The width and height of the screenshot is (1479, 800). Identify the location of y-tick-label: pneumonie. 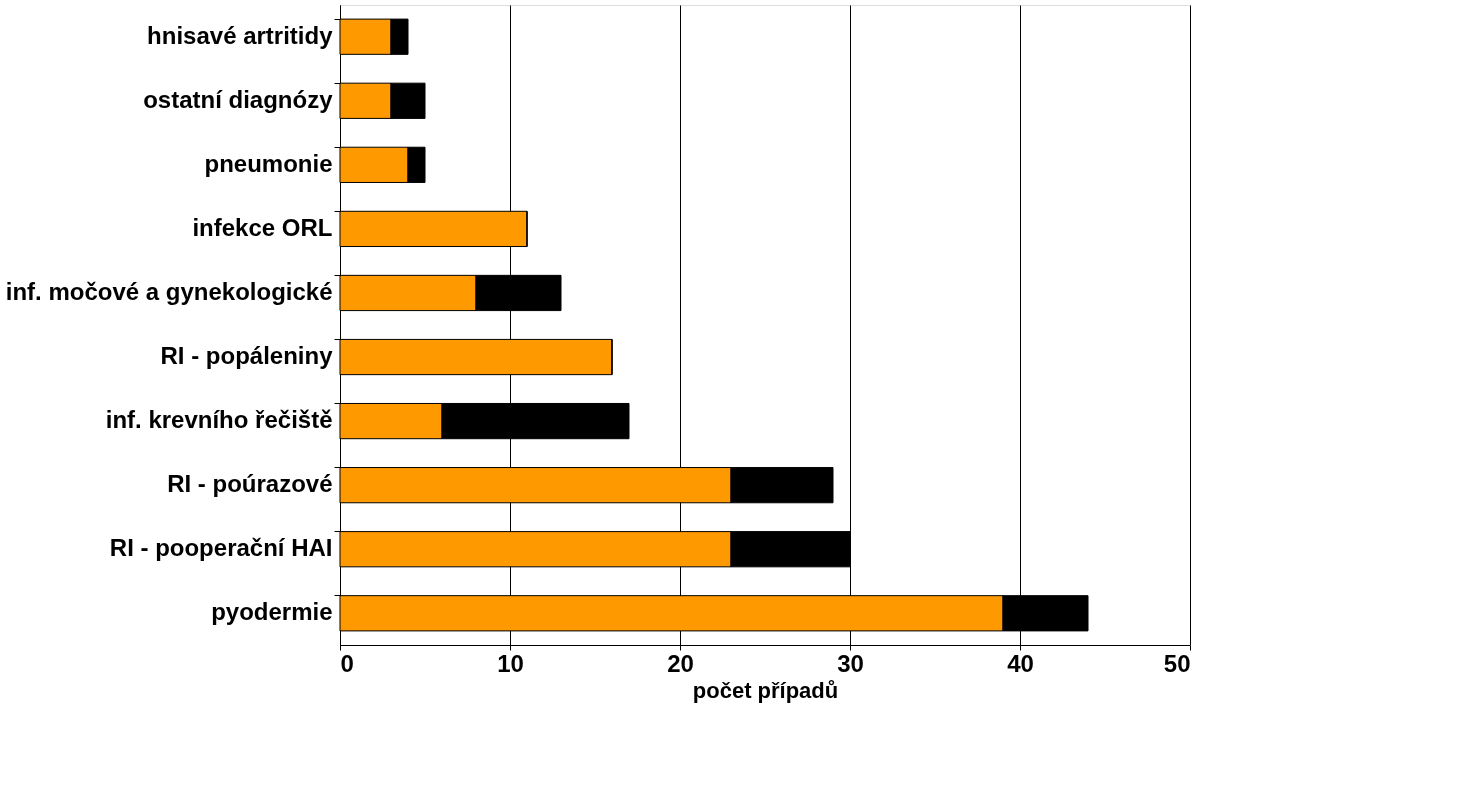
(268, 163).